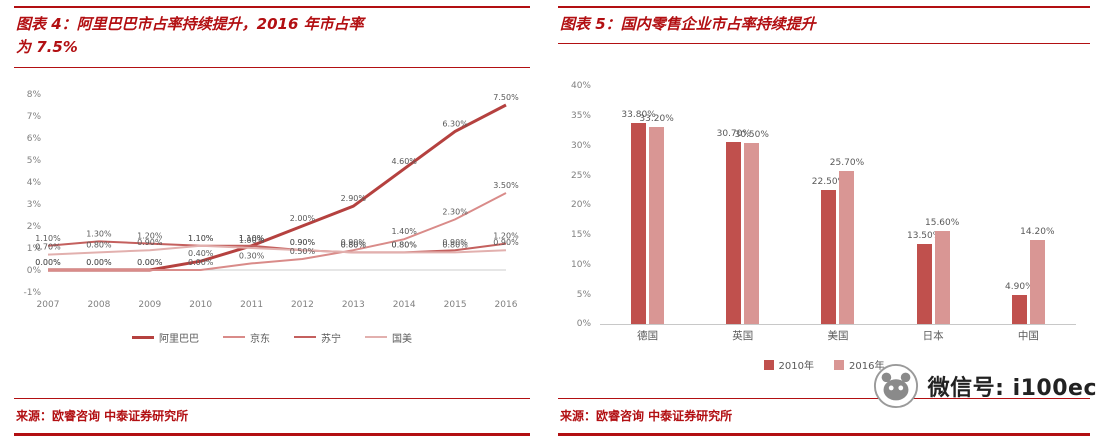  I want to click on bar-group: 22.50% 25.70%, so click(838, 241).